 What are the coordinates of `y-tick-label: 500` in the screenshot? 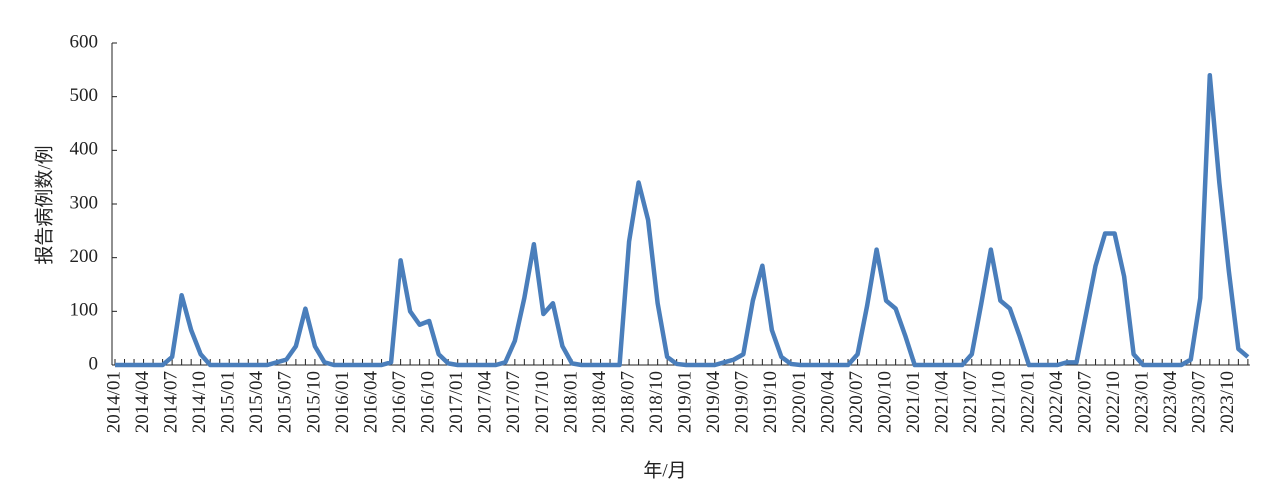 It's located at (84, 95).